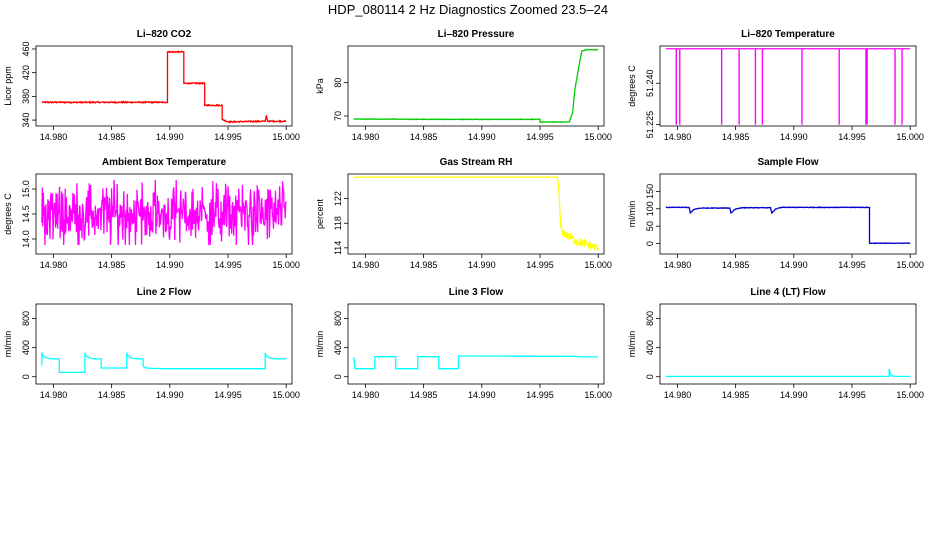 This screenshot has height=540, width=936. What do you see at coordinates (650, 125) in the screenshot?
I see `y-tick-label: 51.225` at bounding box center [650, 125].